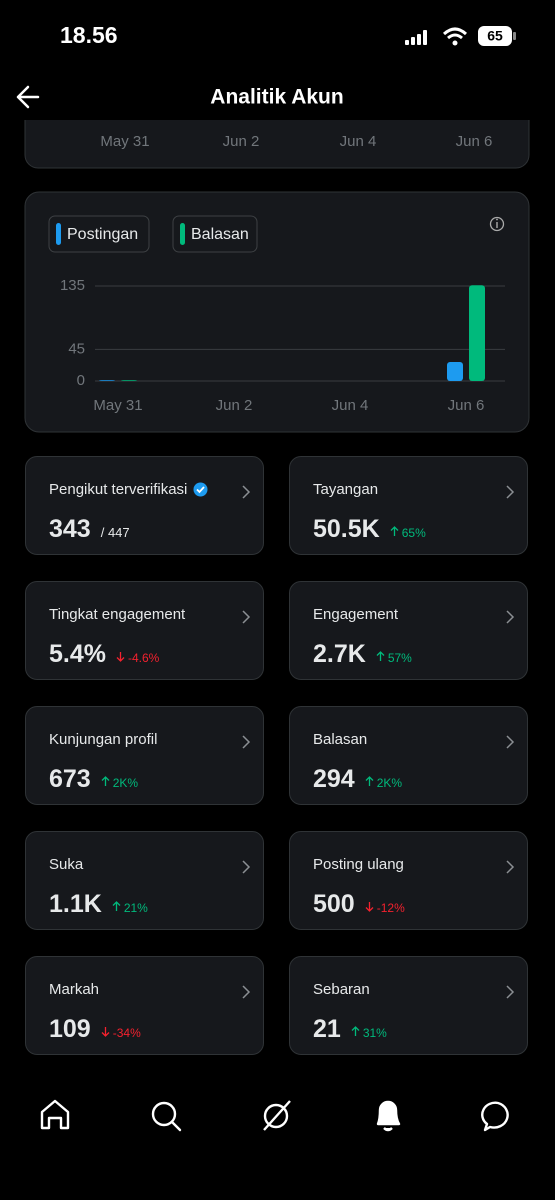 The height and width of the screenshot is (1200, 555). What do you see at coordinates (455, 33) in the screenshot?
I see `wifi-icon` at bounding box center [455, 33].